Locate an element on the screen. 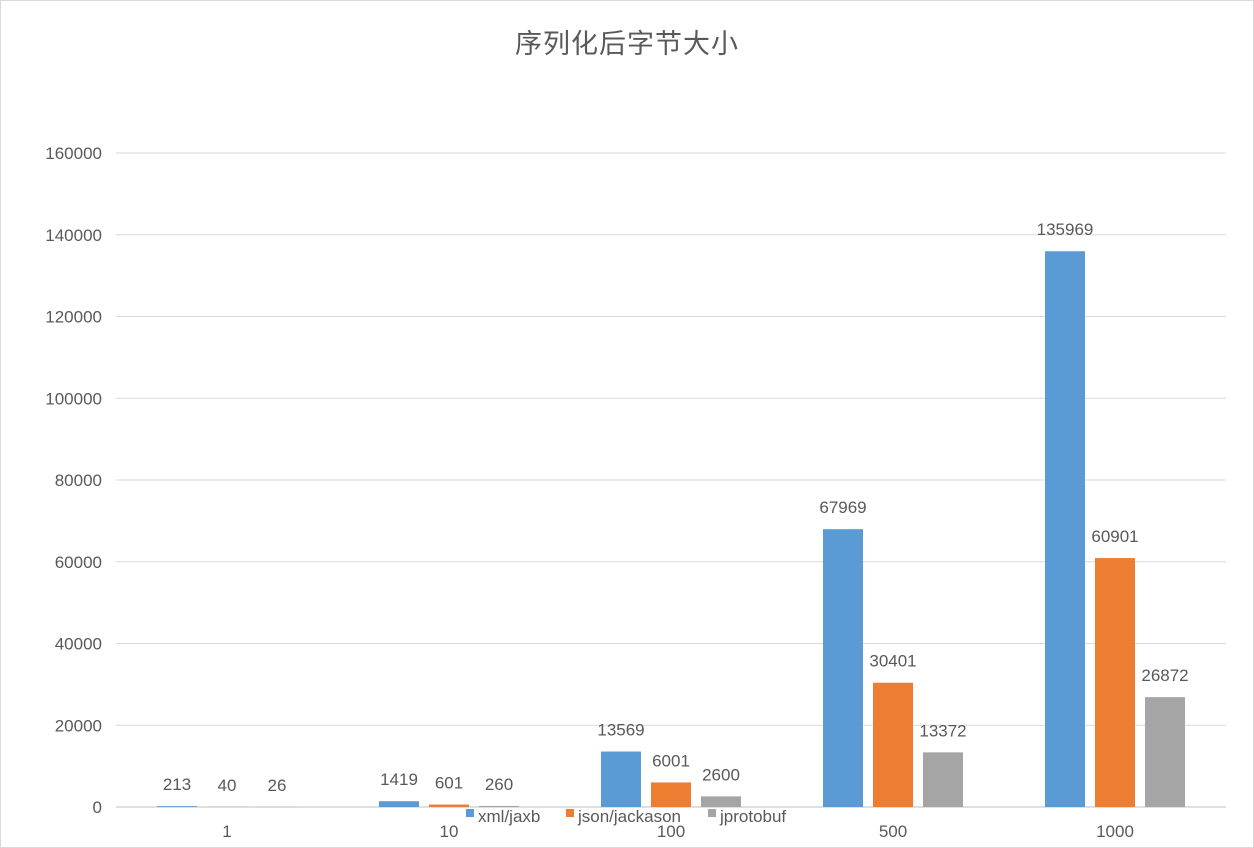 The width and height of the screenshot is (1254, 848). data-label: 135969 is located at coordinates (1065, 229).